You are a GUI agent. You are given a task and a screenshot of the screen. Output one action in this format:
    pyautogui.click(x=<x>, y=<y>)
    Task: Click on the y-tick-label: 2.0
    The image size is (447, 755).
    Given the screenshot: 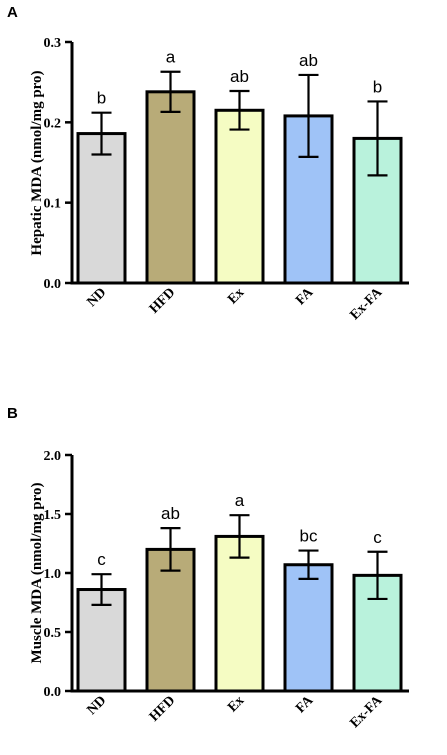 What is the action you would take?
    pyautogui.click(x=53, y=456)
    